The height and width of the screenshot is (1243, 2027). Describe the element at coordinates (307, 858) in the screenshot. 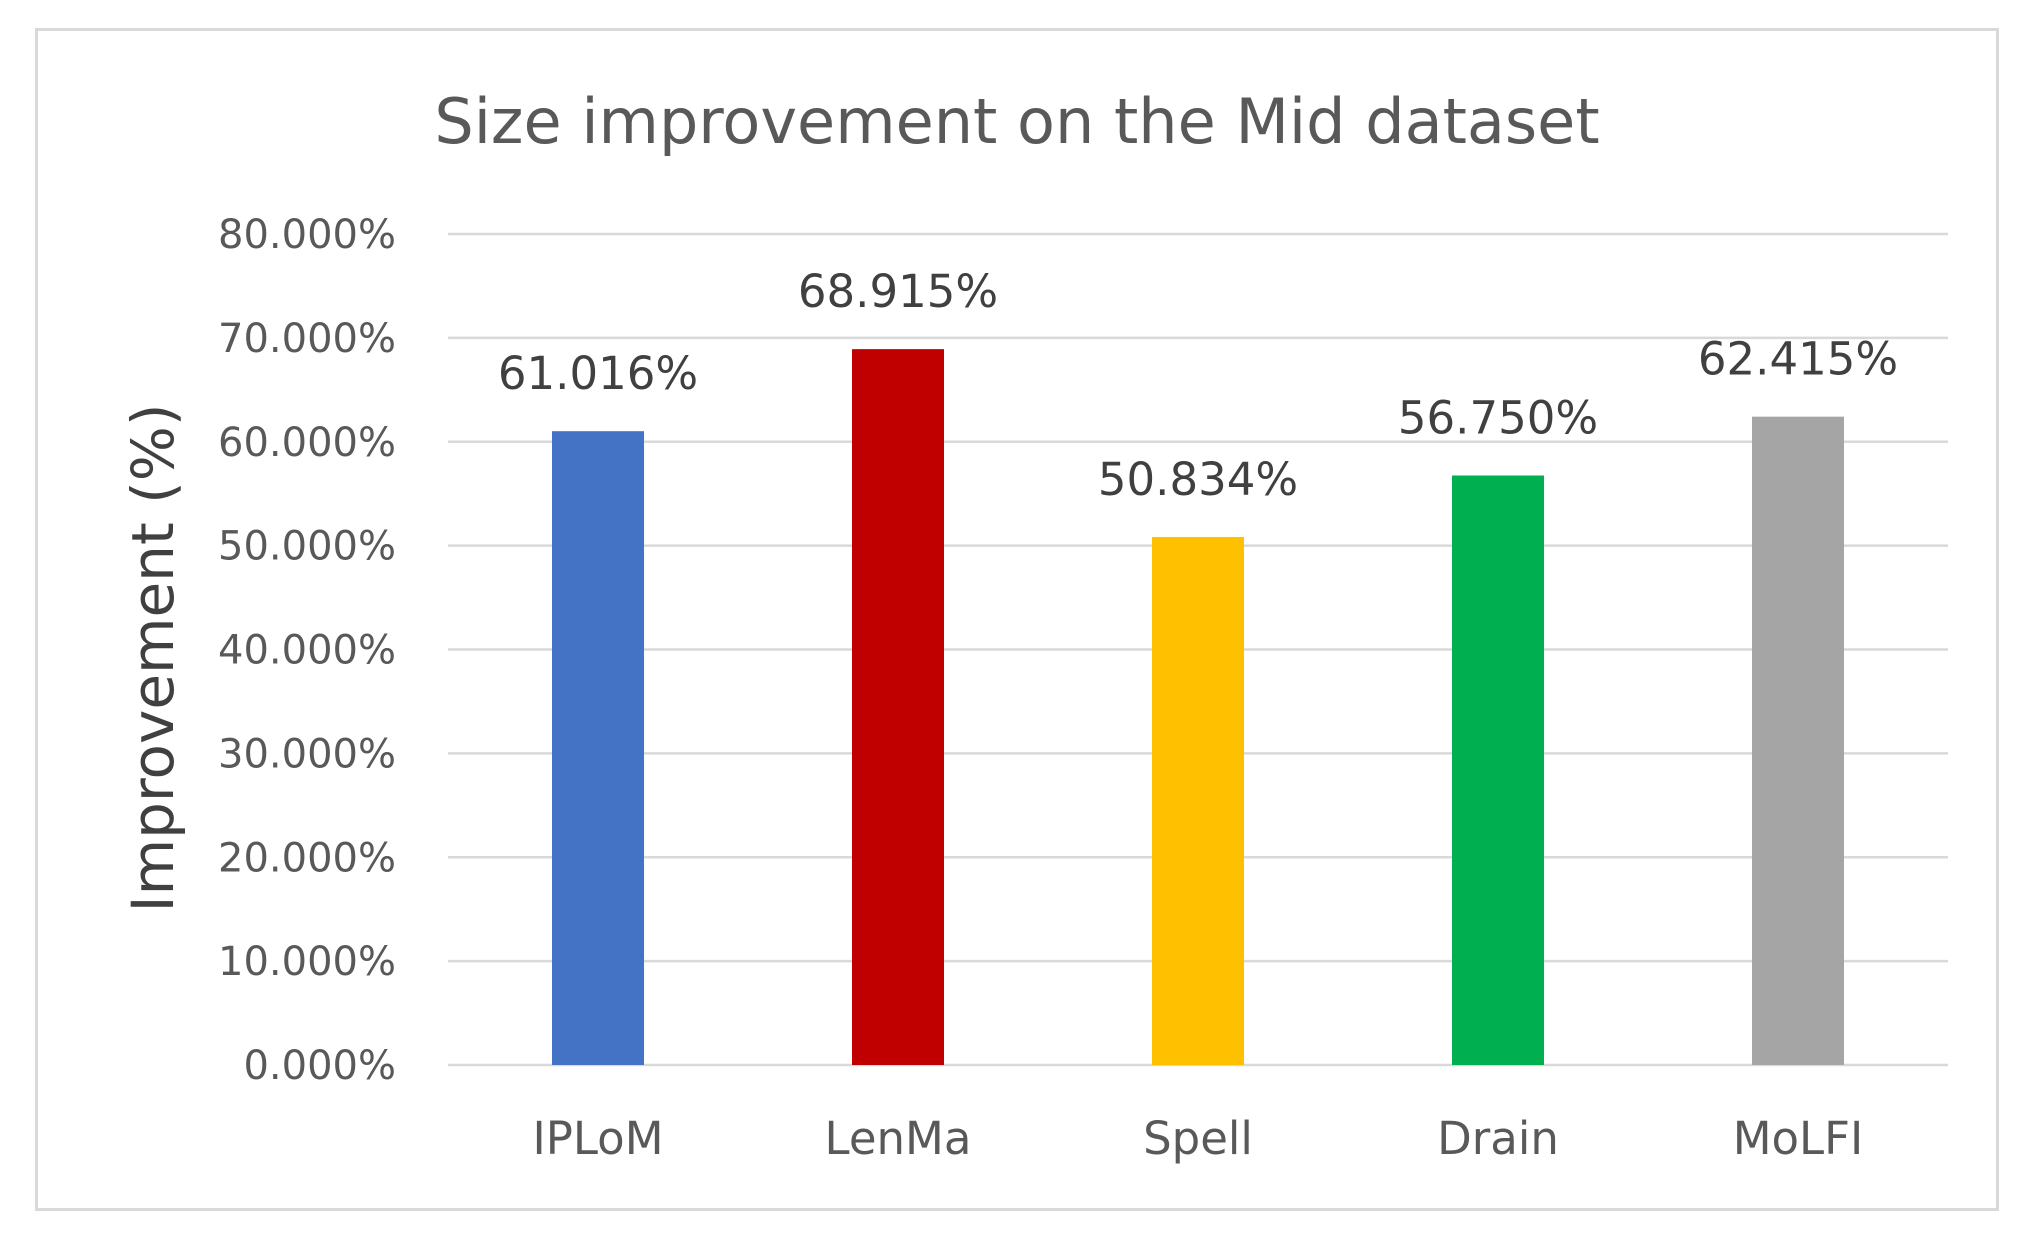

I see `y-tick-label: 20.000%` at that location.